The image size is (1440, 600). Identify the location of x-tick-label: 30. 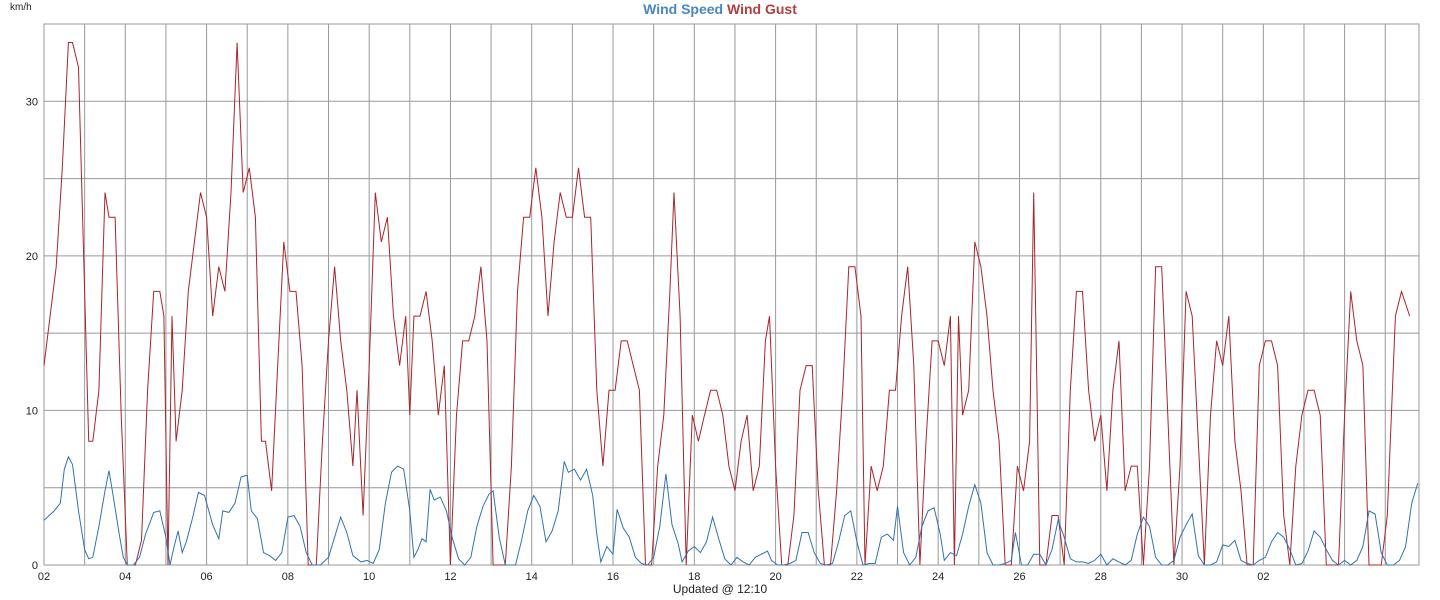
(1182, 577).